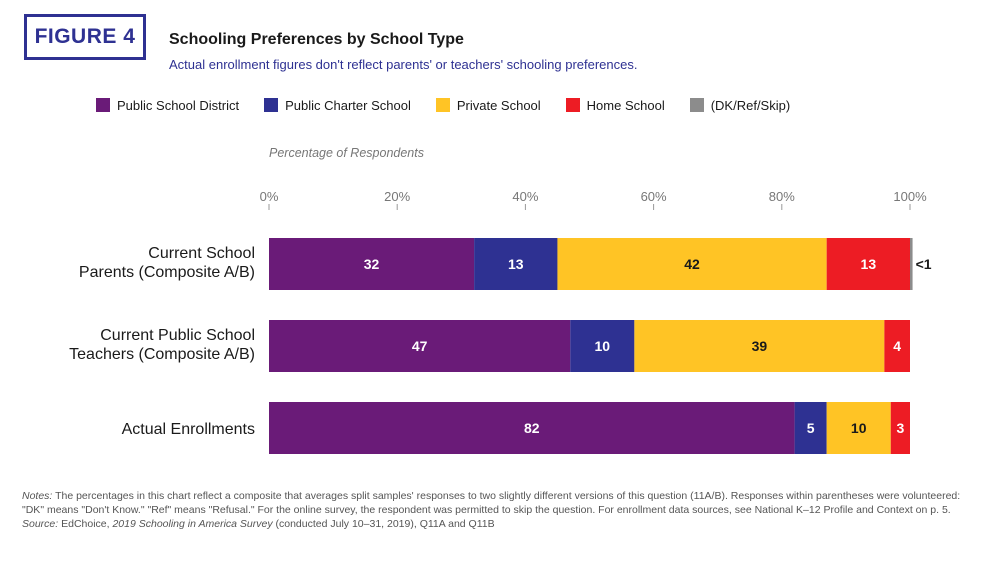  I want to click on data-label: <1, so click(924, 264).